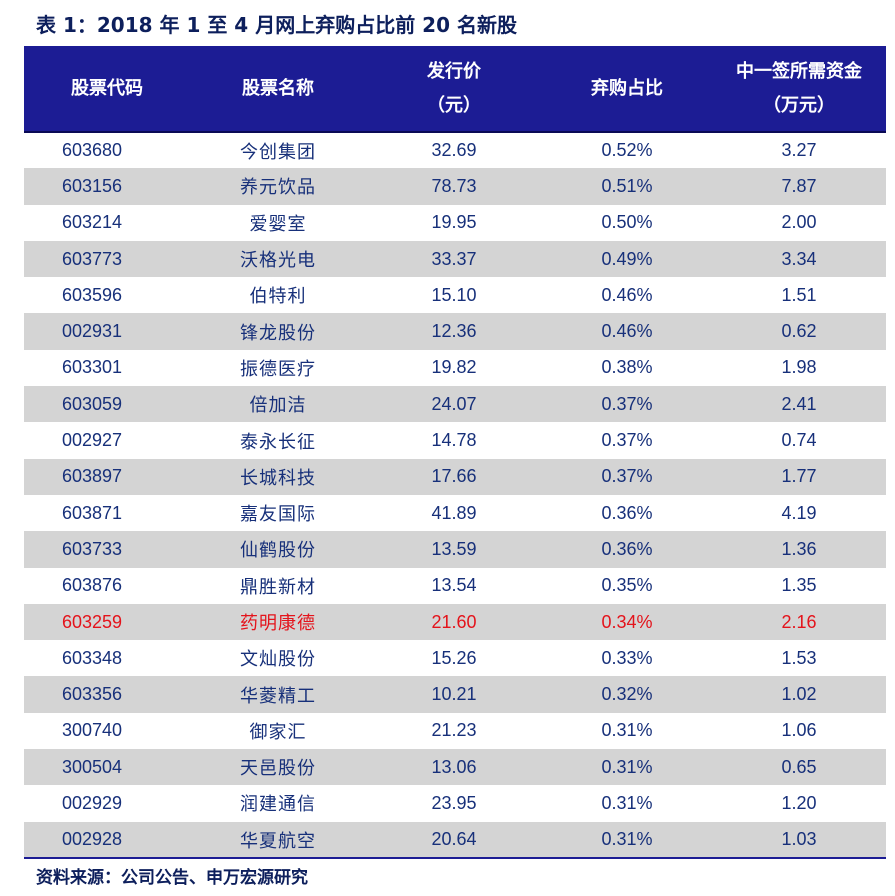  I want to click on header-capital-line1: 中一签所需资金, so click(799, 71).